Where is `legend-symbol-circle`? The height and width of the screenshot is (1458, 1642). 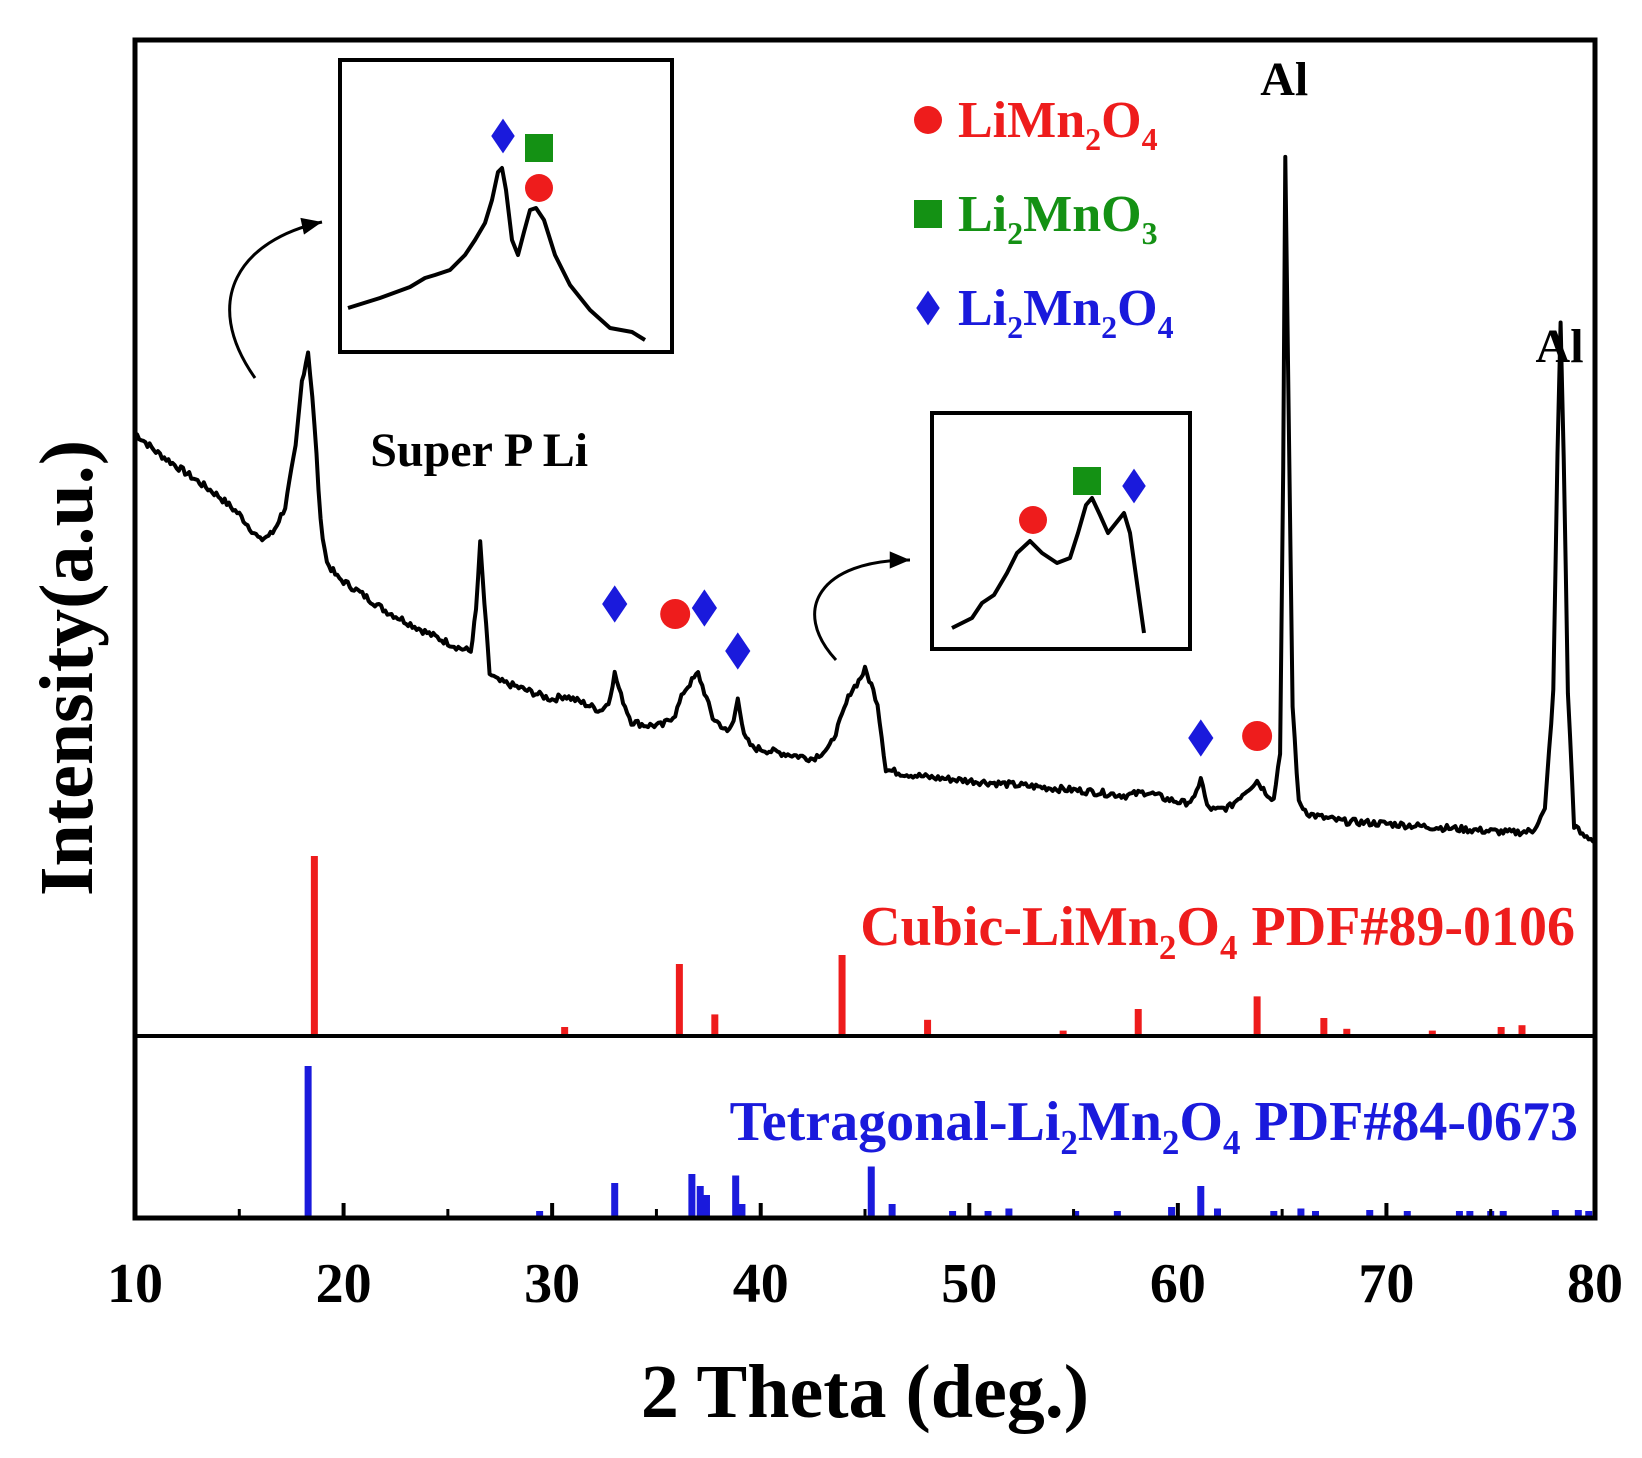
legend-symbol-circle is located at coordinates (928, 120).